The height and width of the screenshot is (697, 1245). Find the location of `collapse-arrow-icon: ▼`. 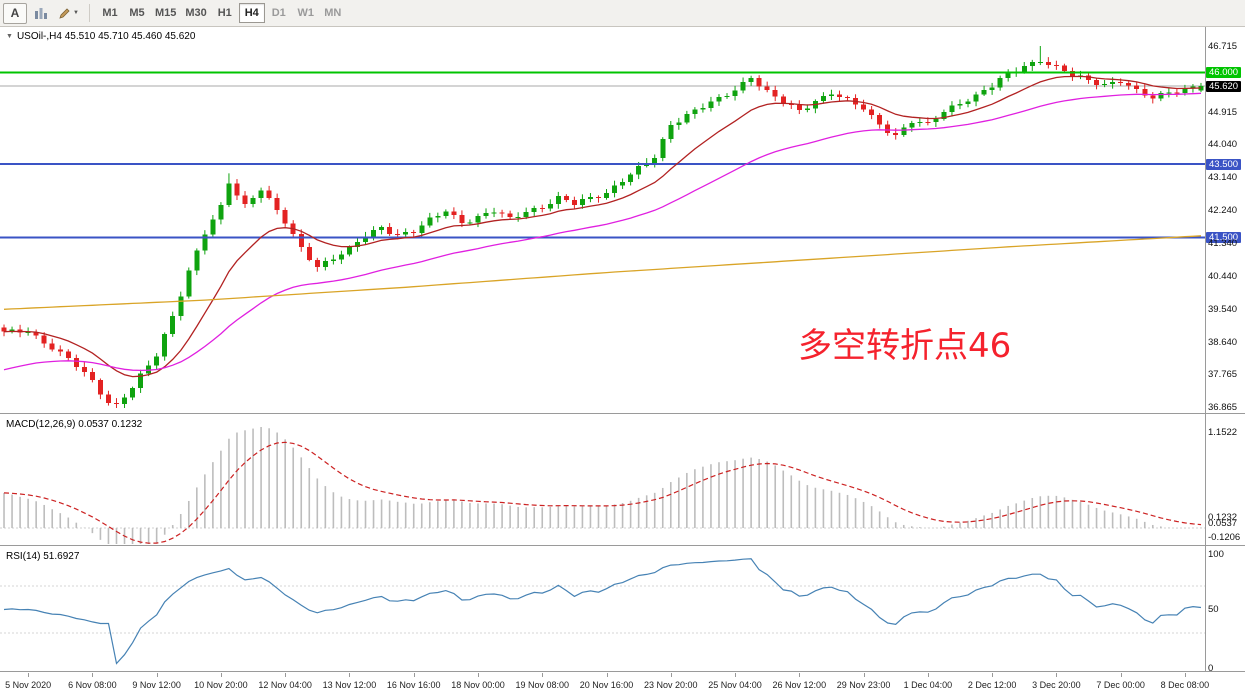

collapse-arrow-icon: ▼ is located at coordinates (9, 36).